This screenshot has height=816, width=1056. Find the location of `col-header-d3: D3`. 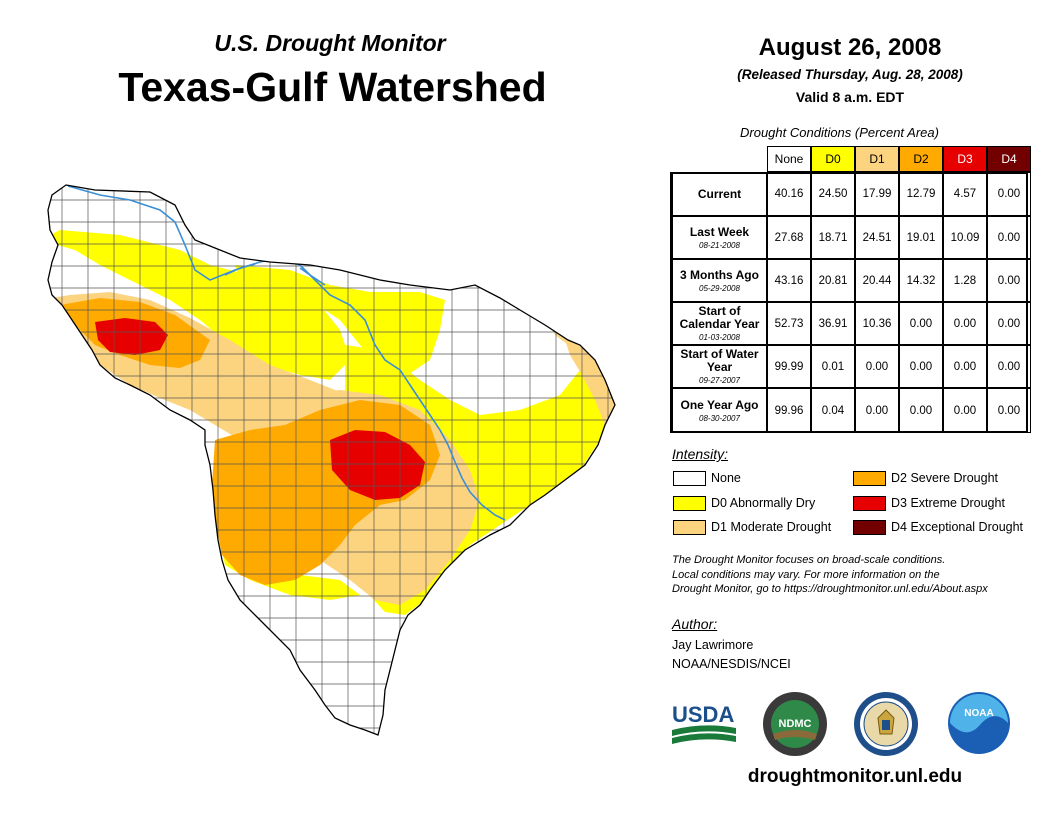

col-header-d3: D3 is located at coordinates (965, 159).